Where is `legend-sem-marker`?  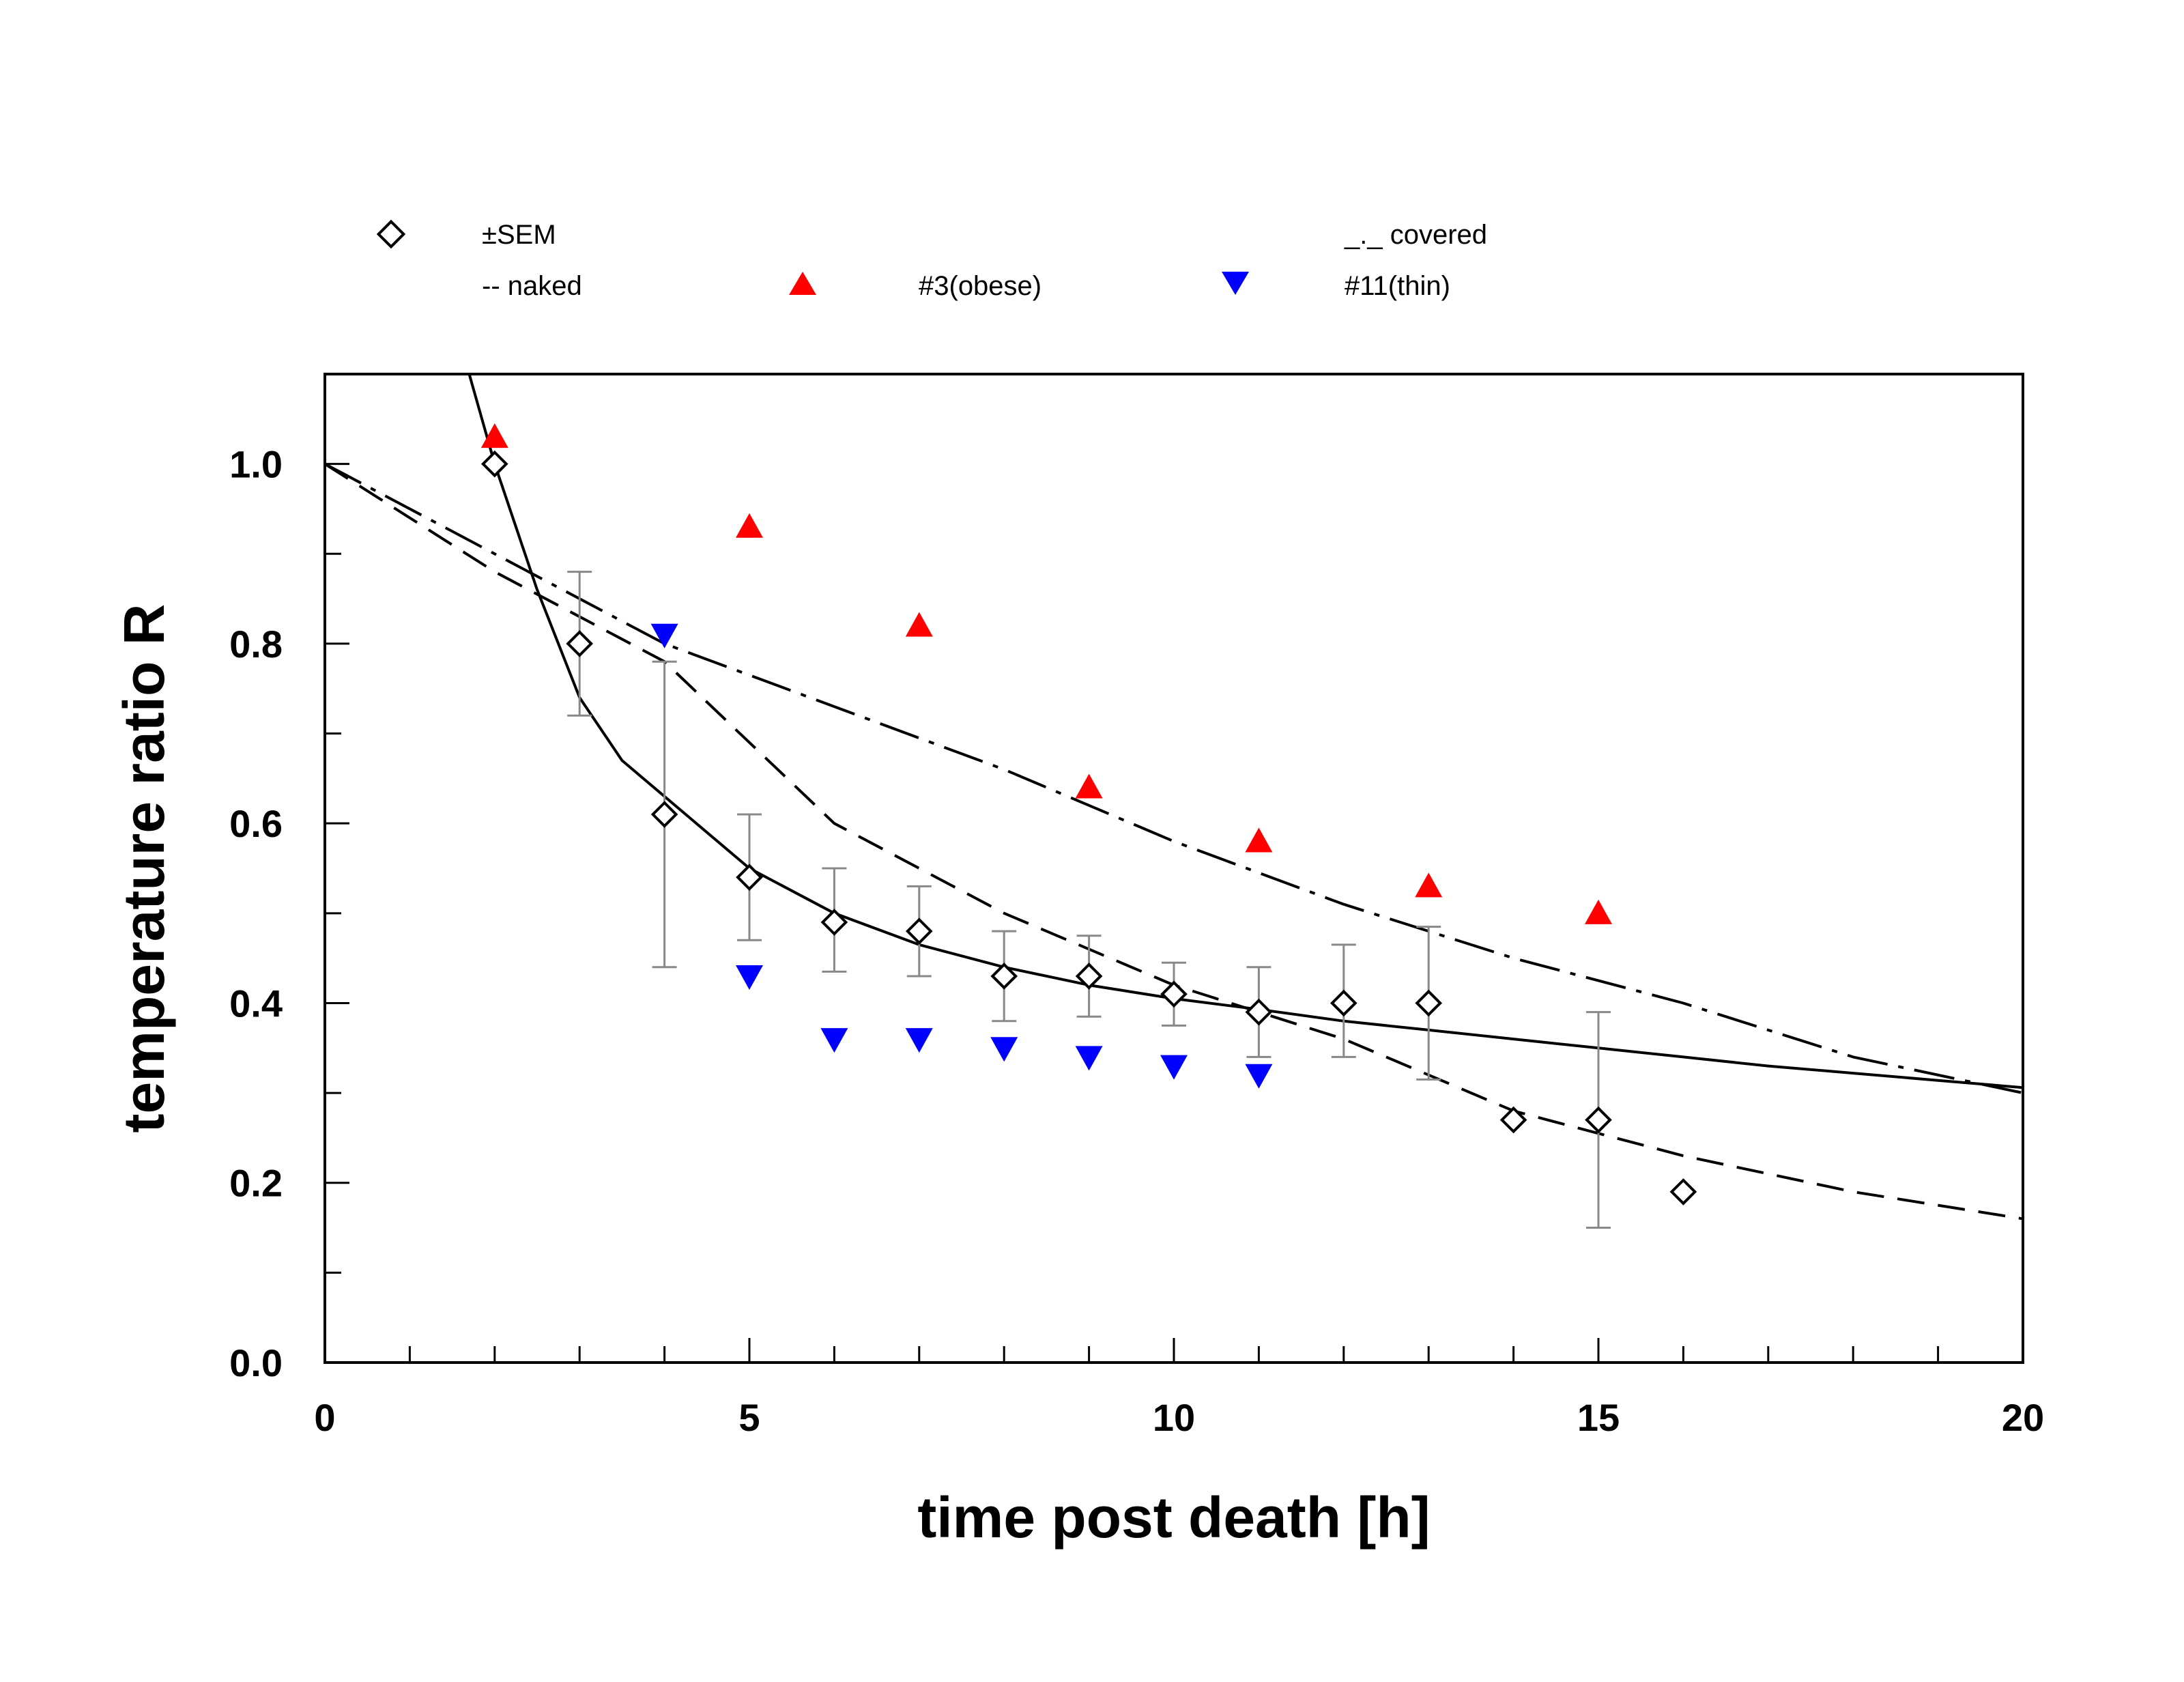
legend-sem-marker is located at coordinates (391, 234).